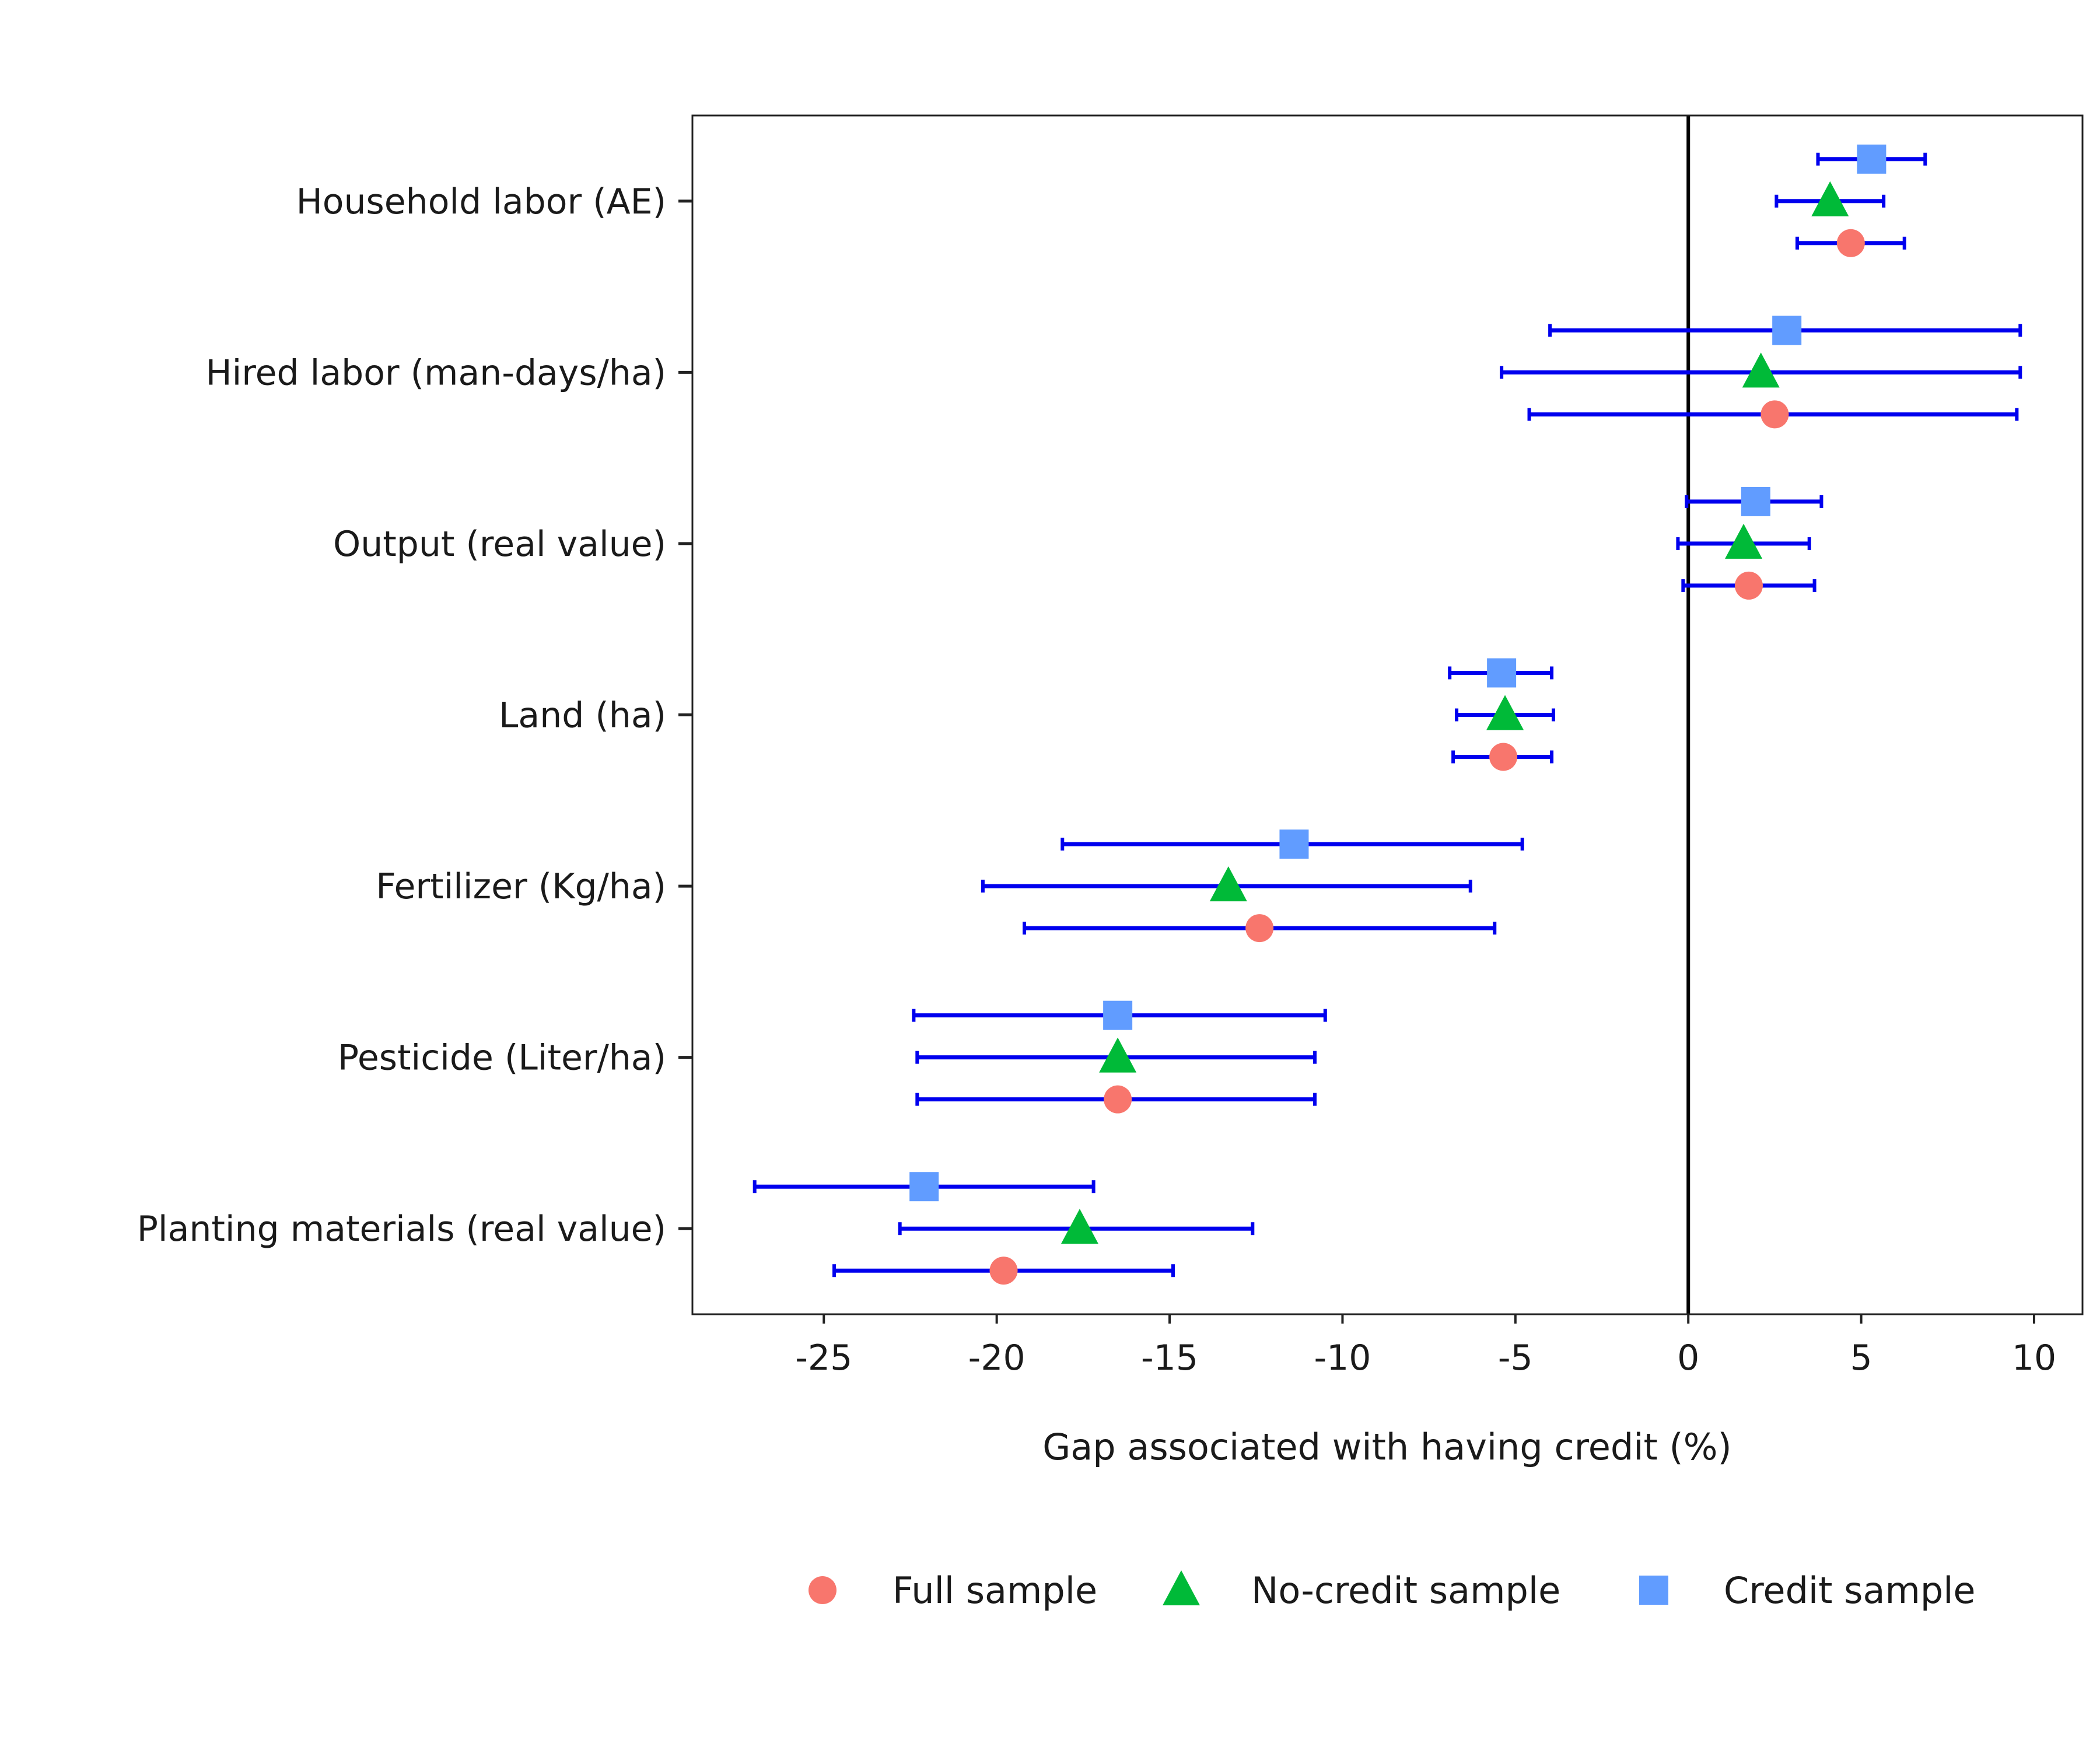 Image resolution: width=2100 pixels, height=1750 pixels. What do you see at coordinates (1515, 1358) in the screenshot?
I see `x-tick-label: -5` at bounding box center [1515, 1358].